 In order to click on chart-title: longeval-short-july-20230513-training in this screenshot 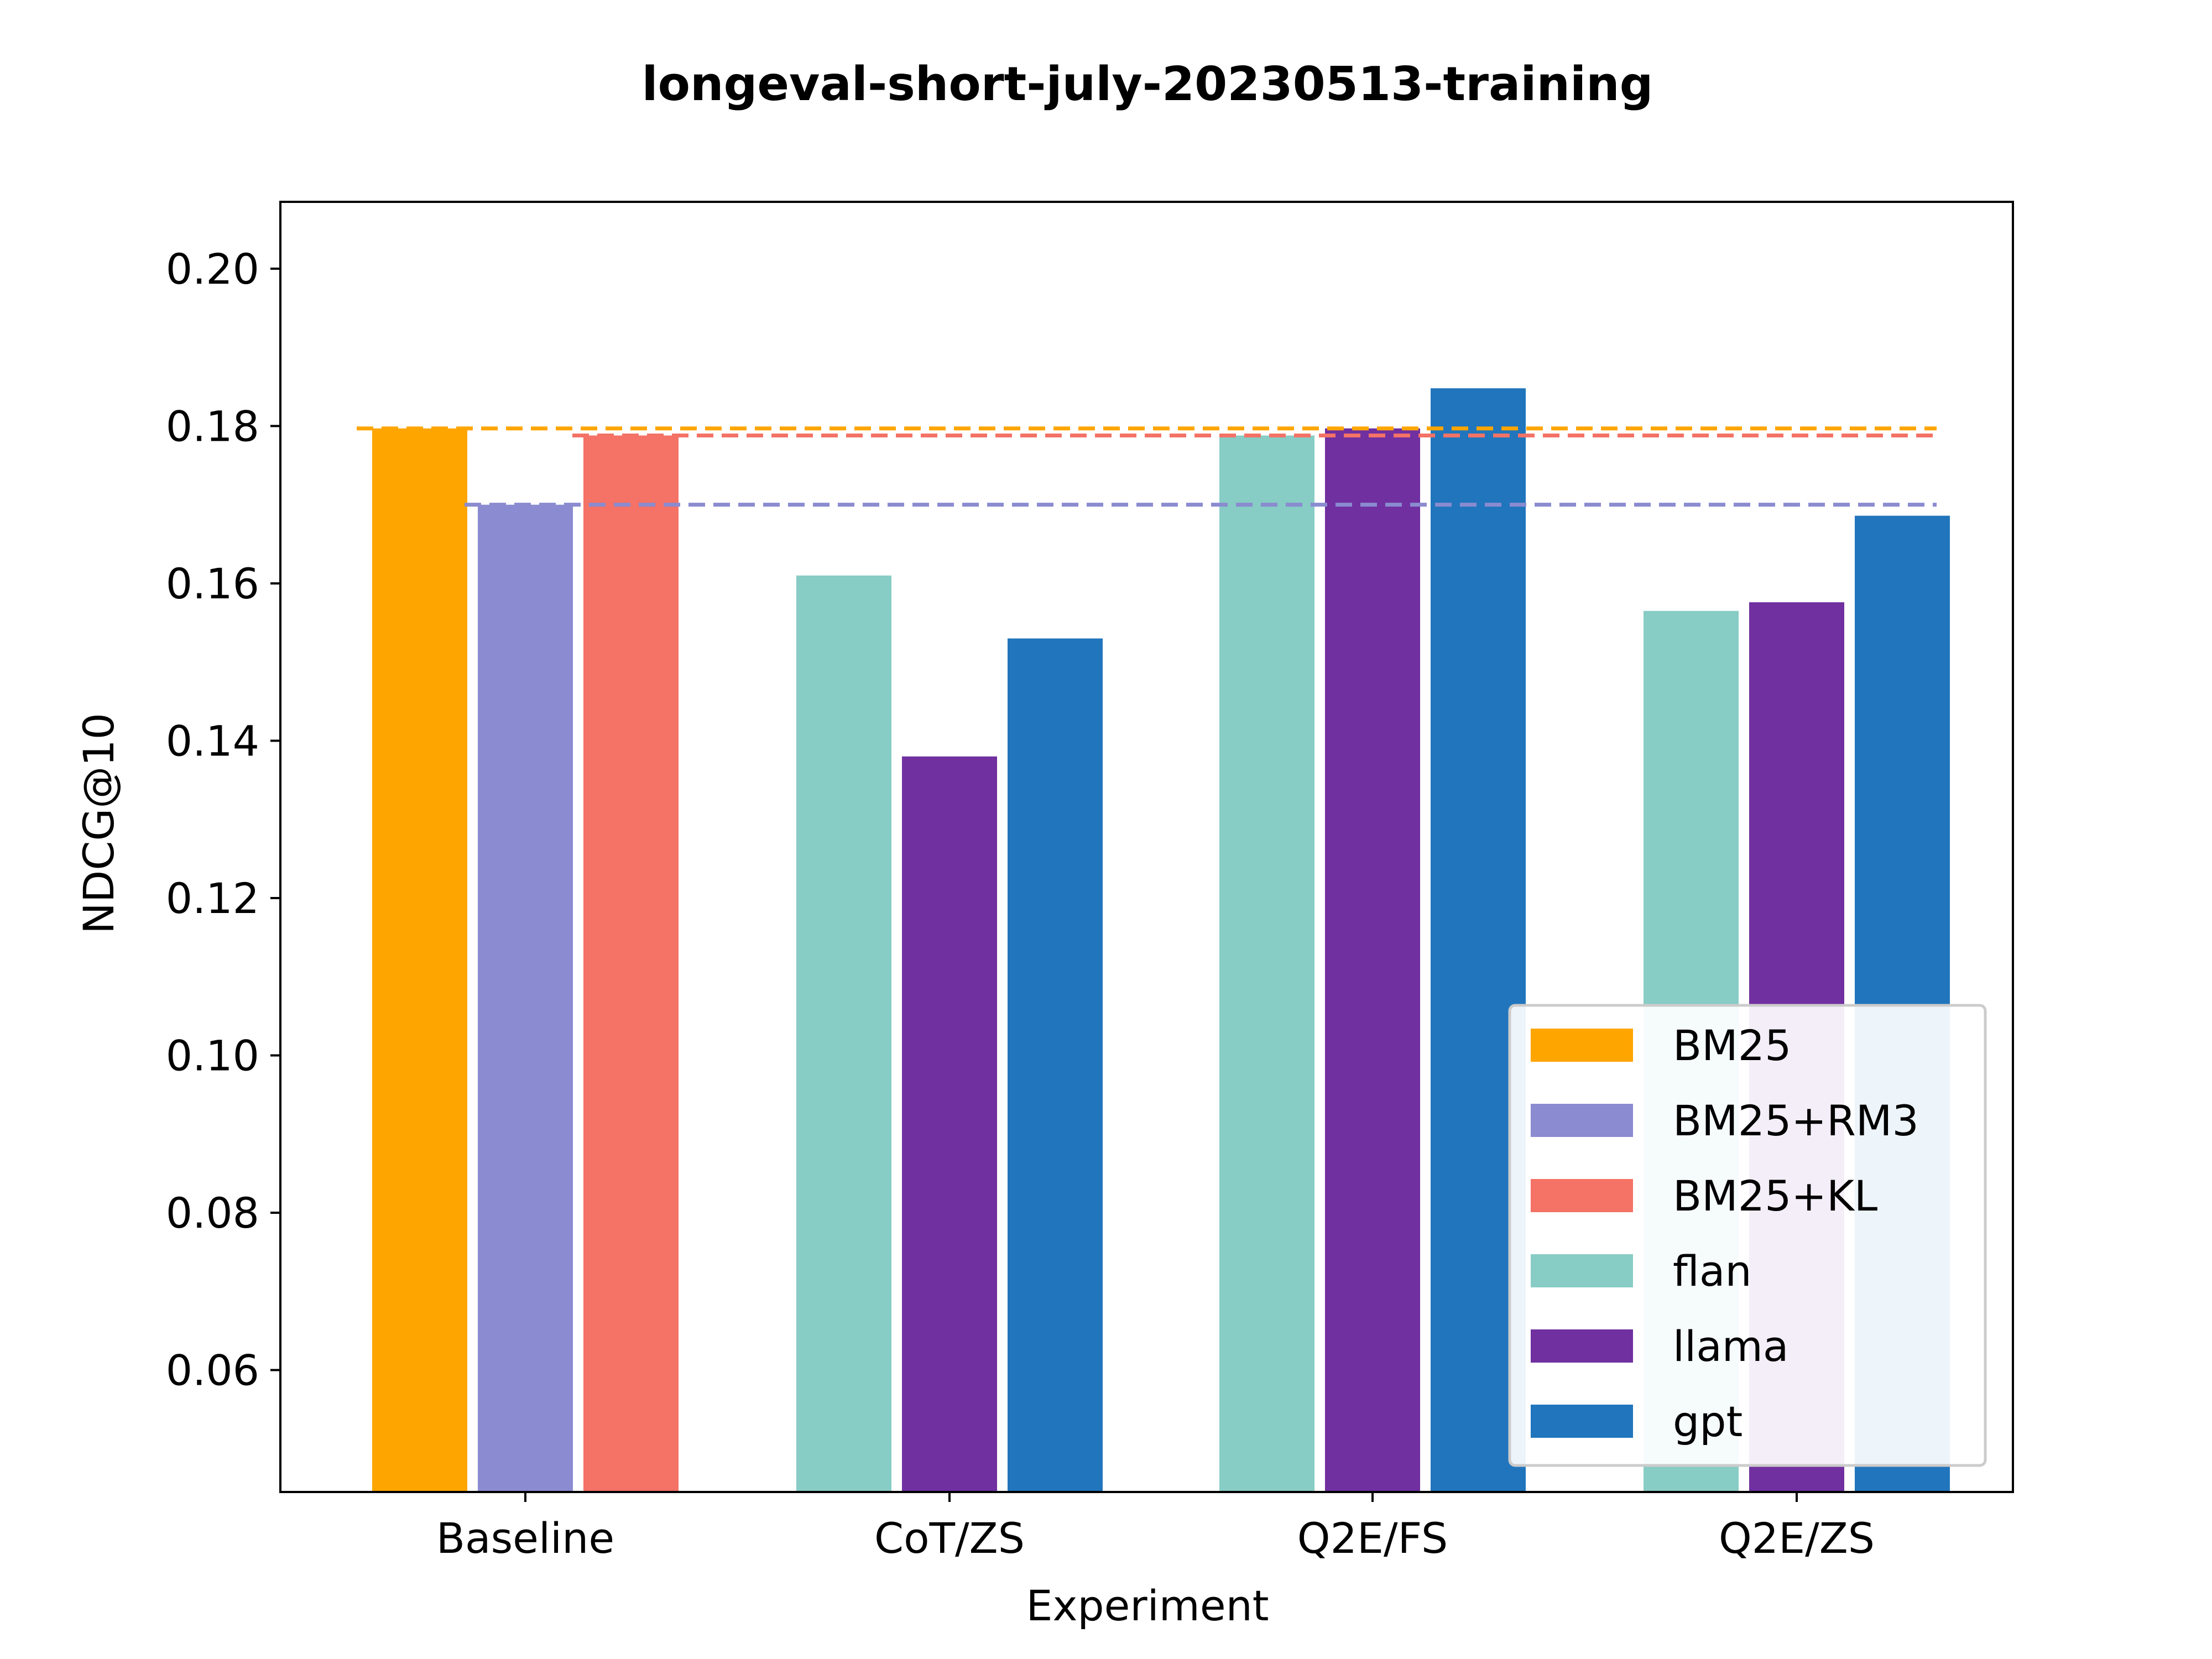, I will do `click(1147, 85)`.